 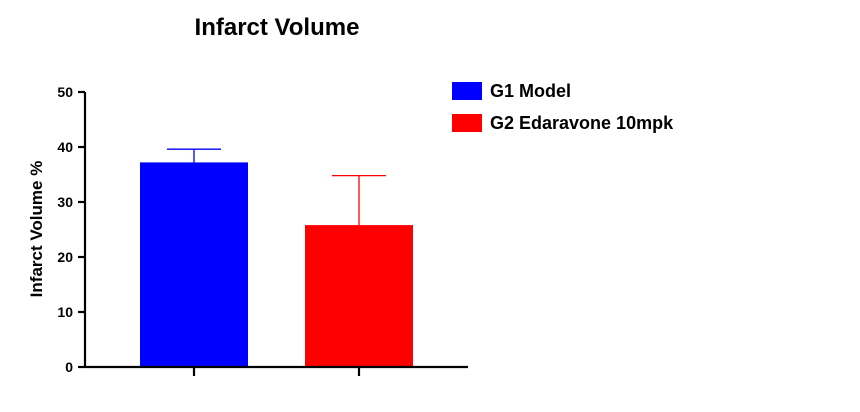 What do you see at coordinates (65, 257) in the screenshot?
I see `y-tick-label: 20` at bounding box center [65, 257].